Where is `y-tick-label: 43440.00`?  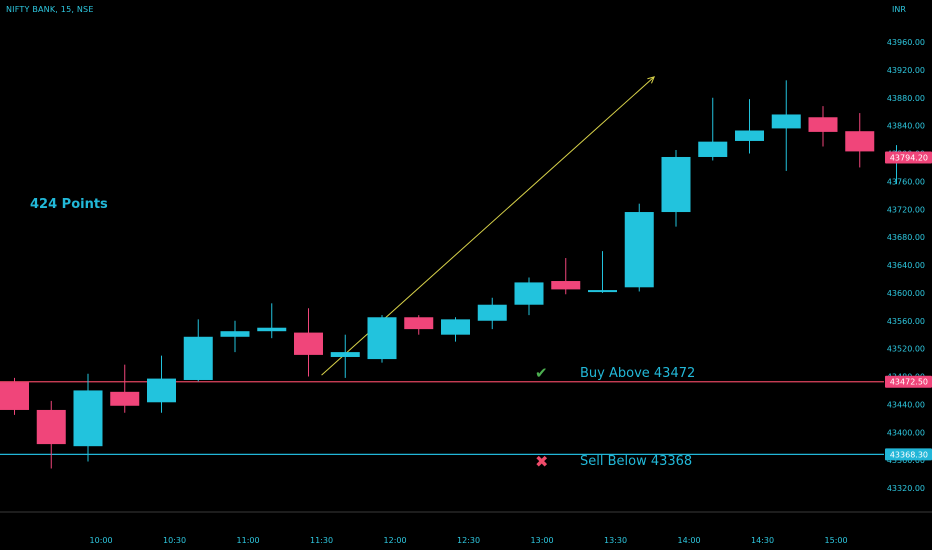
y-tick-label: 43440.00 is located at coordinates (906, 404).